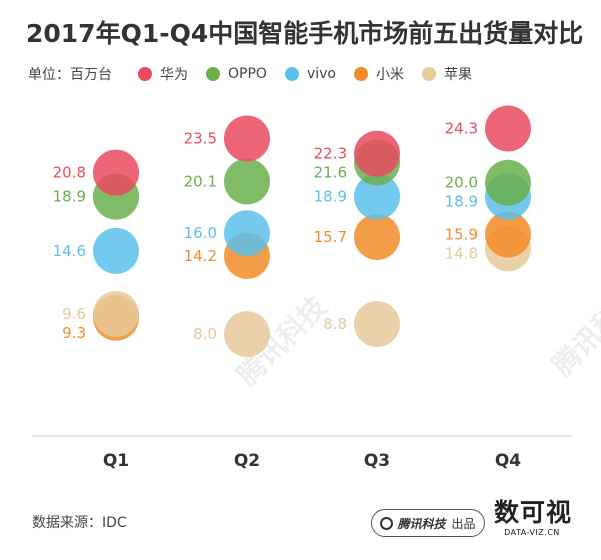 The width and height of the screenshot is (601, 560). Describe the element at coordinates (145, 74) in the screenshot. I see `legend-swatch-huawei` at that location.